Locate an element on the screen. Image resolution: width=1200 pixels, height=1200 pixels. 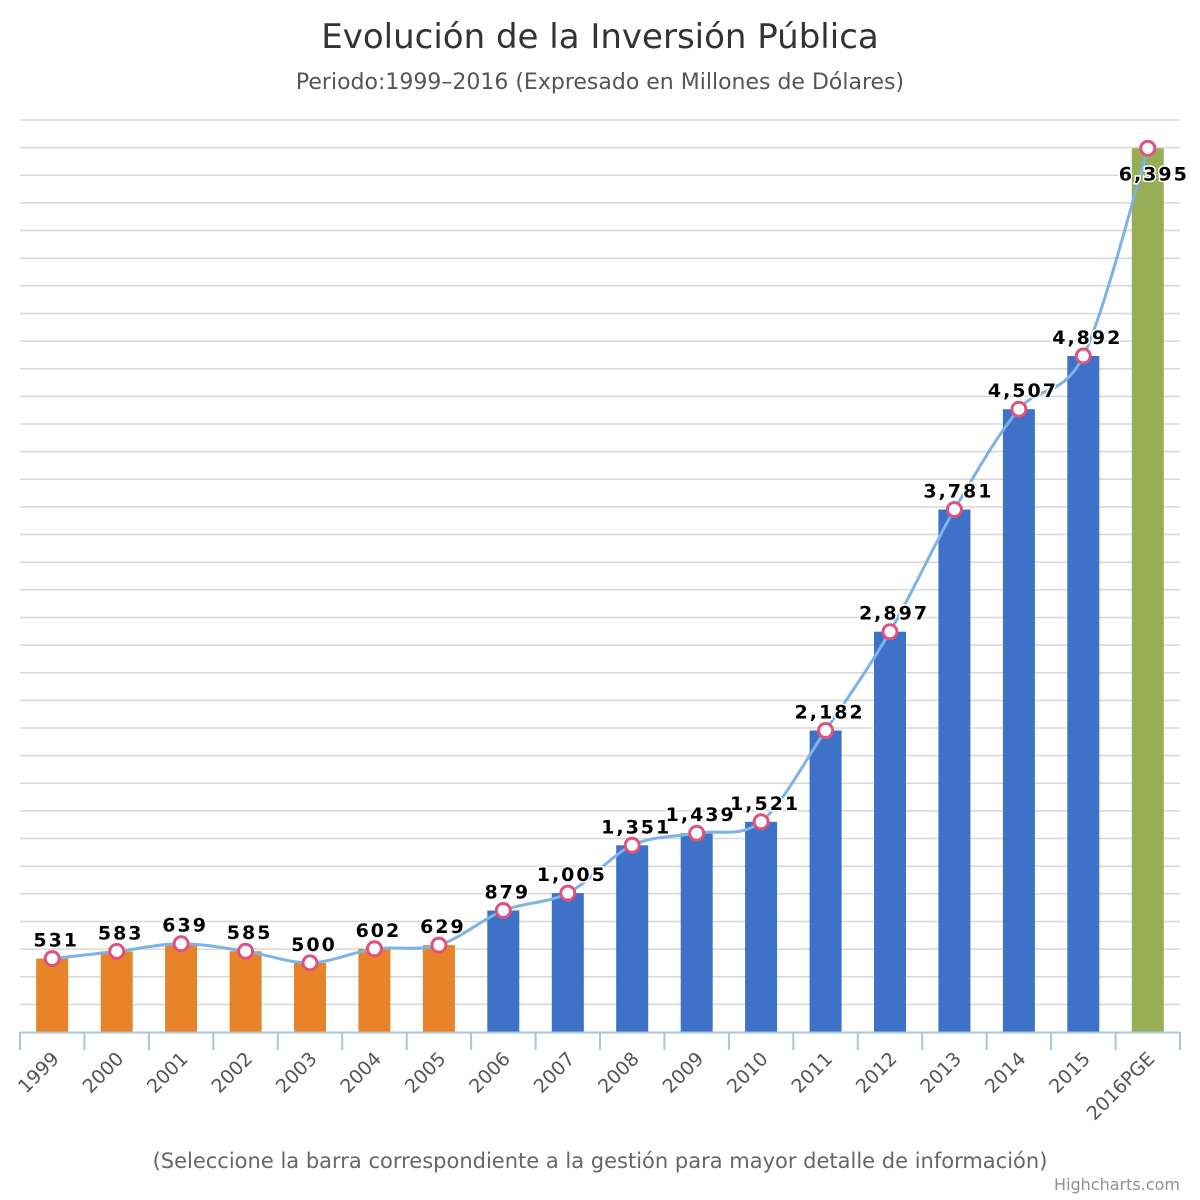
x-tick-label: 2001 is located at coordinates (168, 1073).